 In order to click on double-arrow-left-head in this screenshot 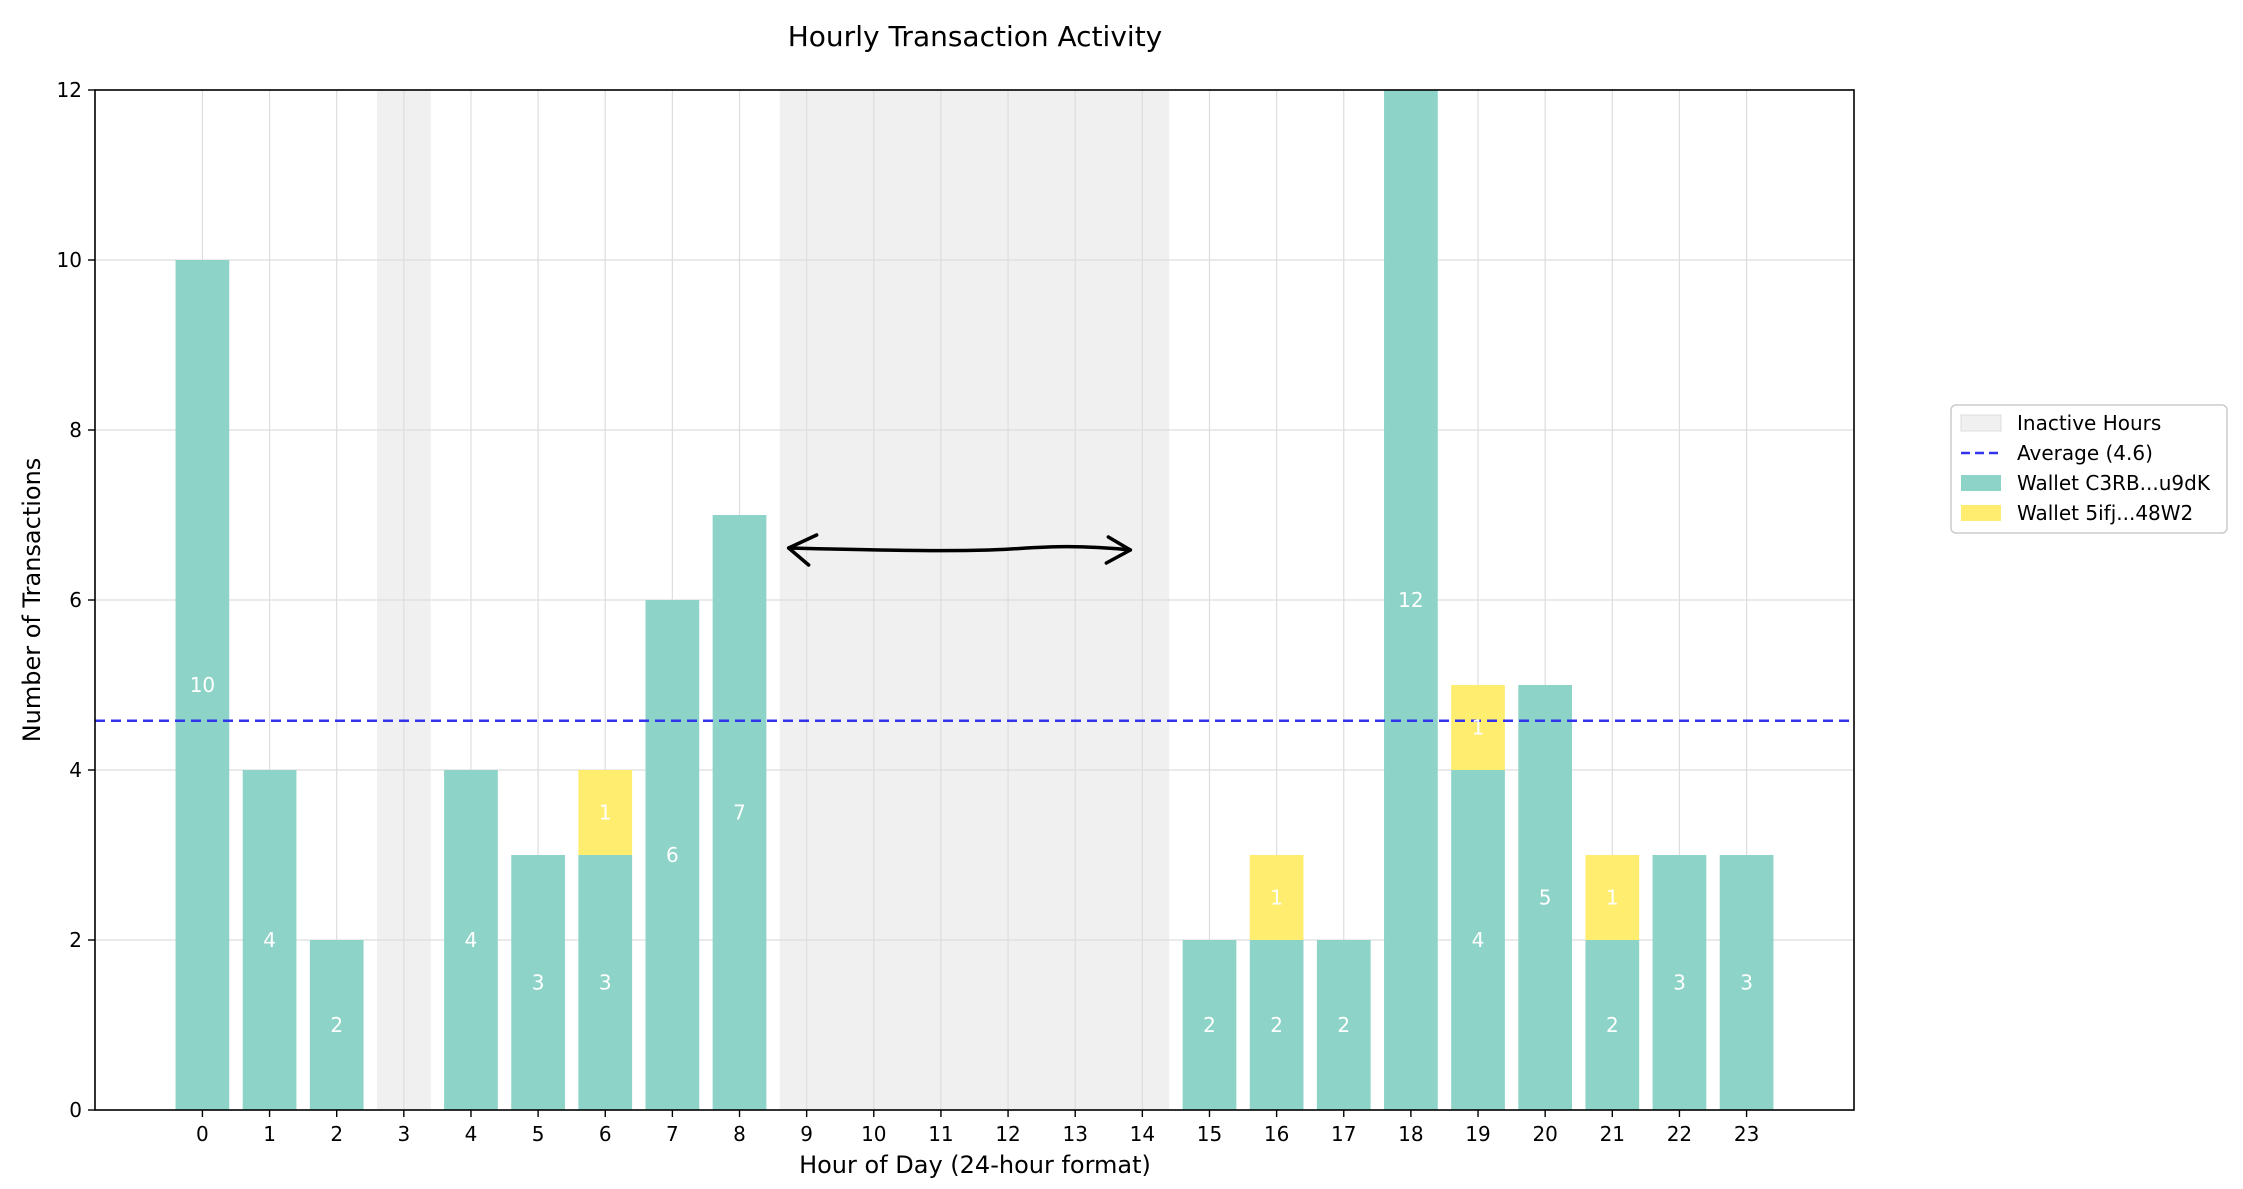, I will do `click(802, 550)`.